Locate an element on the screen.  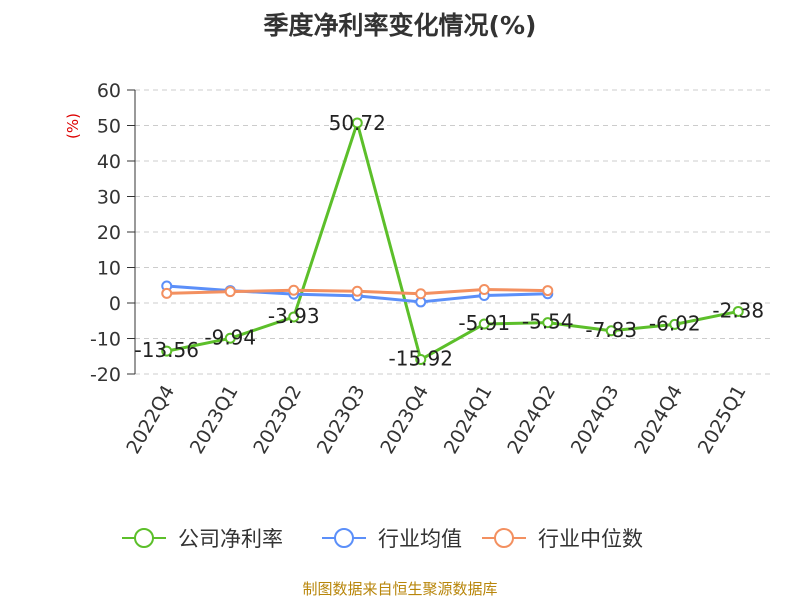
data-label: -5.54 is located at coordinates (548, 322).